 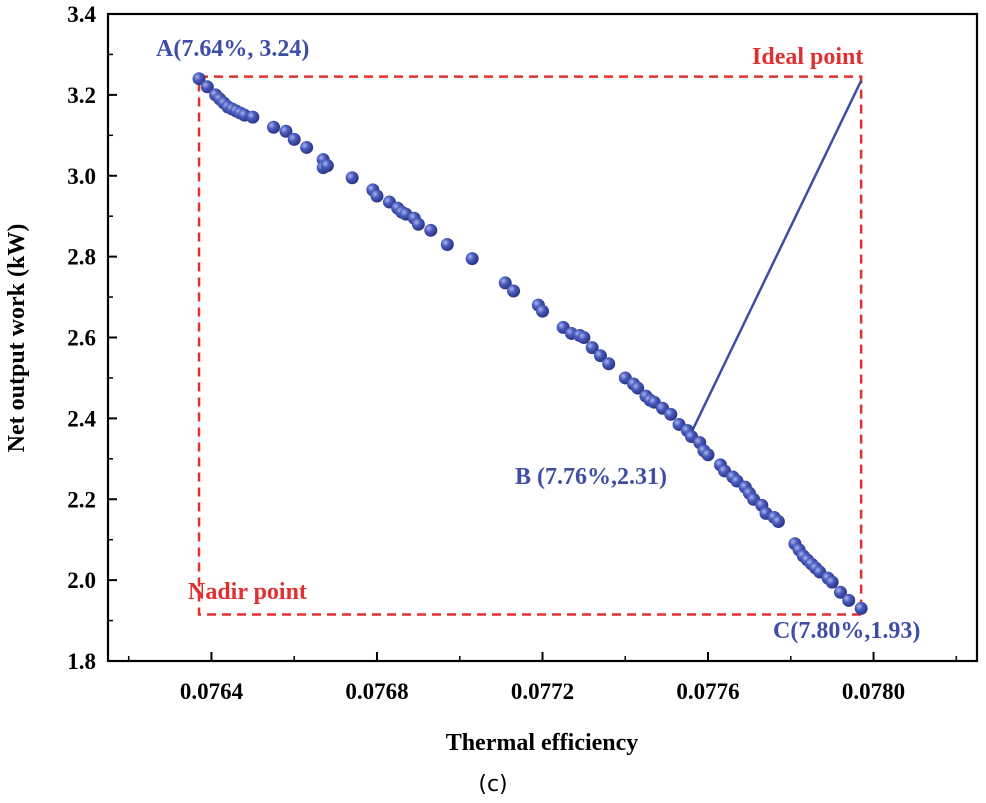 I want to click on pointer-line, so click(x=775, y=259).